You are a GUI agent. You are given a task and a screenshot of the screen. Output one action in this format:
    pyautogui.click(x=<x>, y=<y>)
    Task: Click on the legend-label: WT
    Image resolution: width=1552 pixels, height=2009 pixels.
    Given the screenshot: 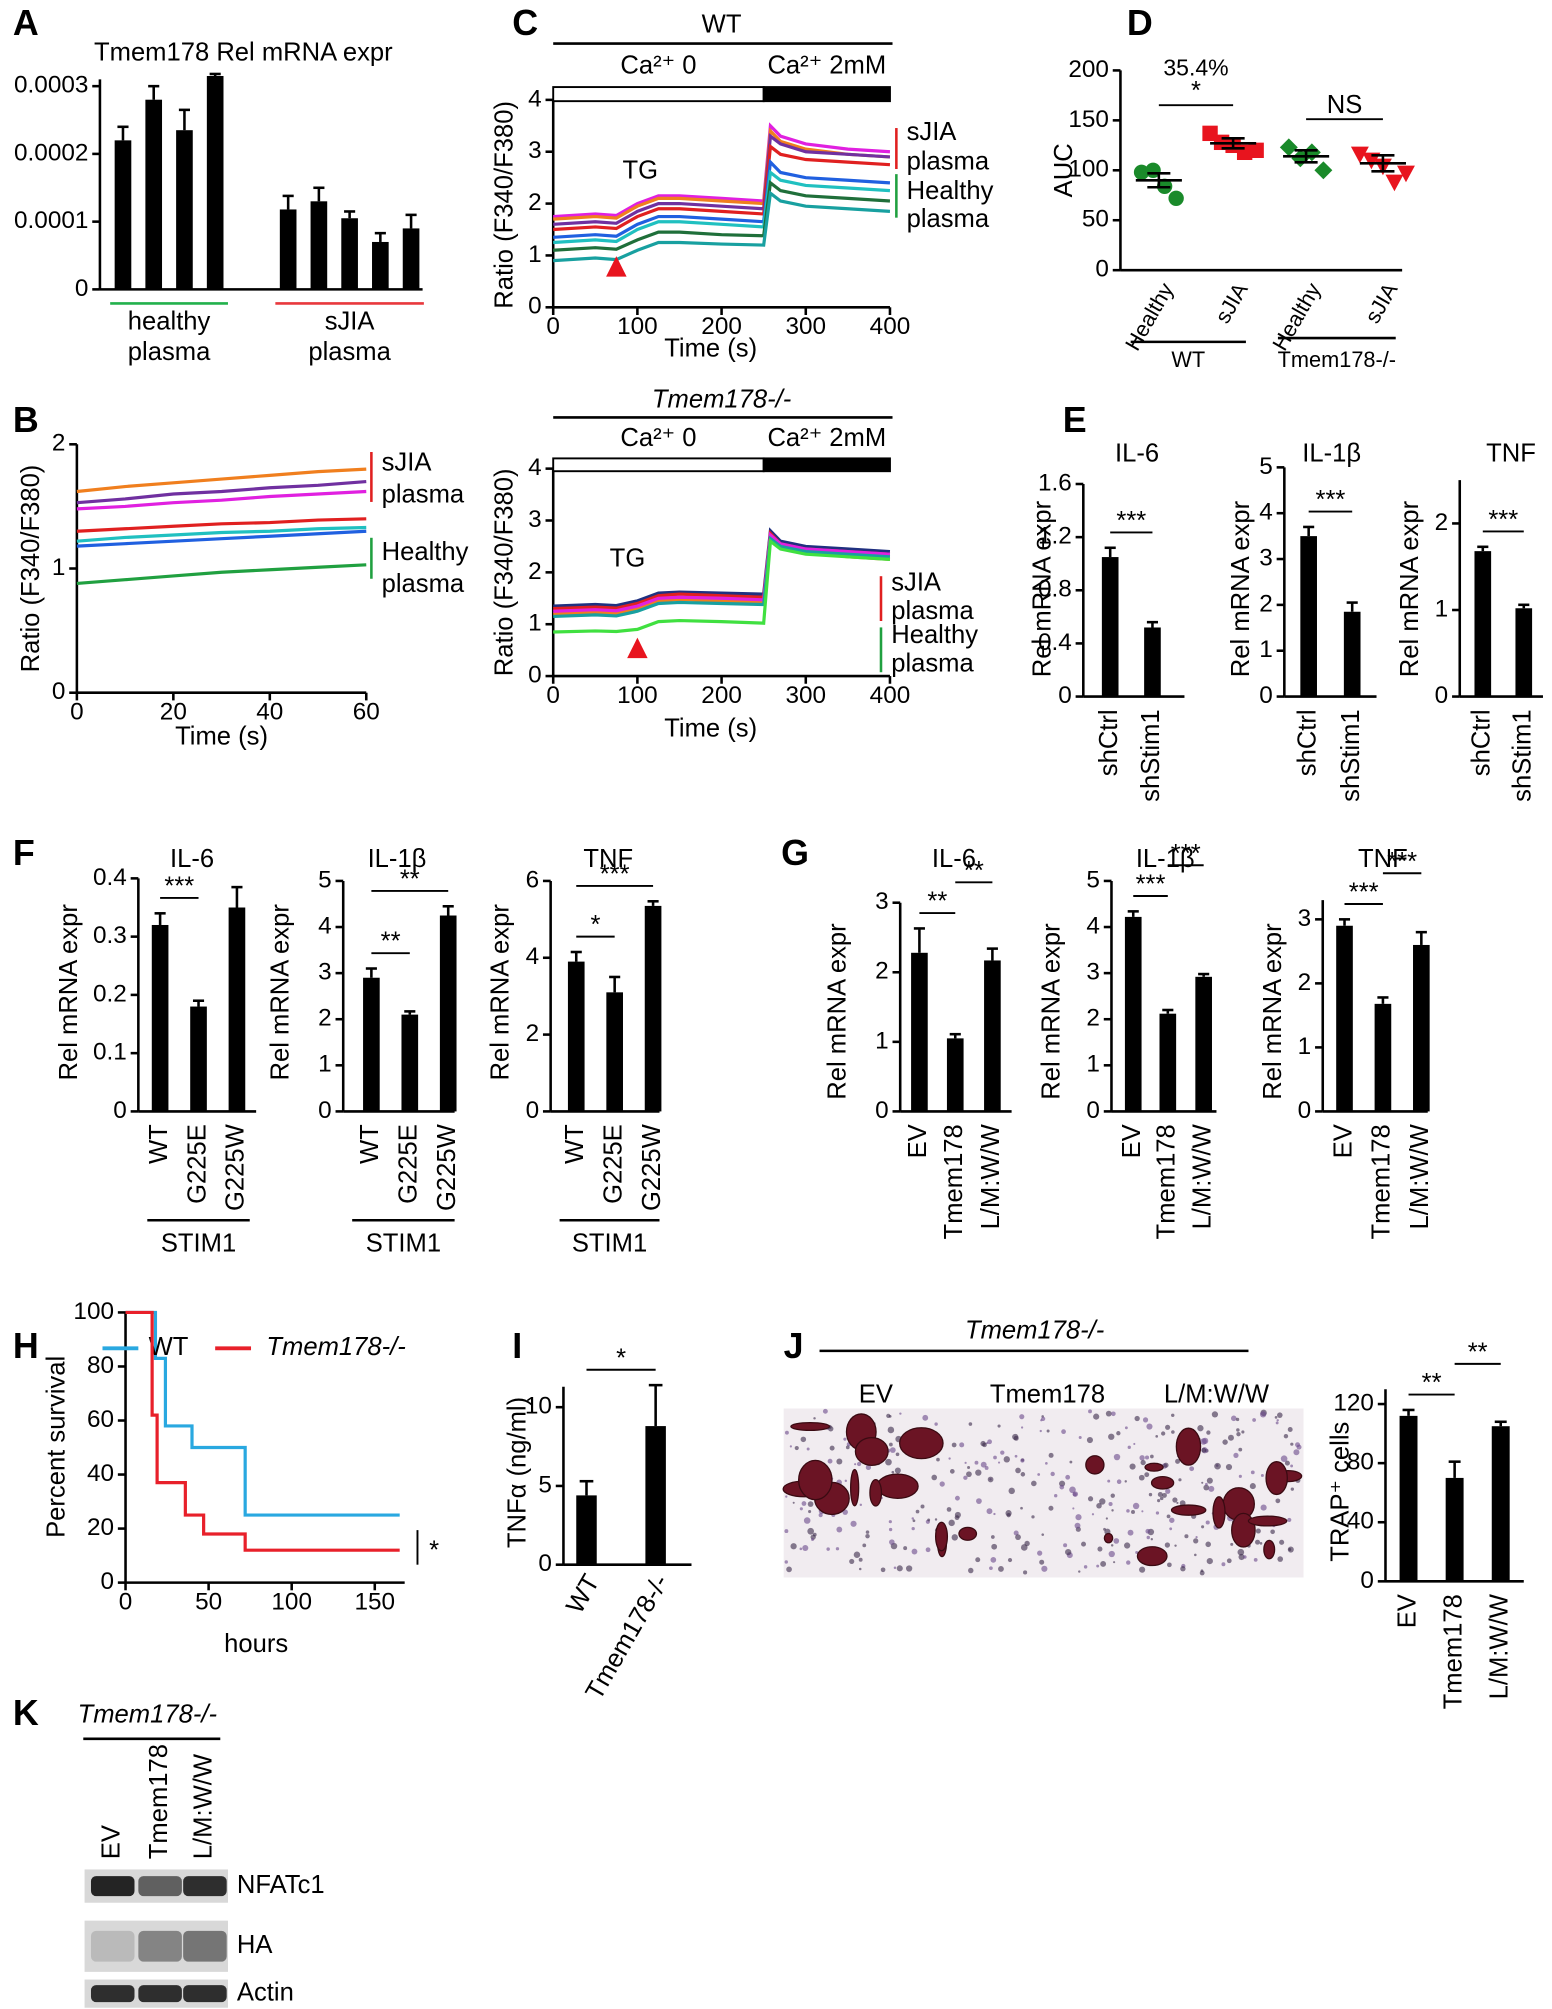 What is the action you would take?
    pyautogui.click(x=169, y=1347)
    